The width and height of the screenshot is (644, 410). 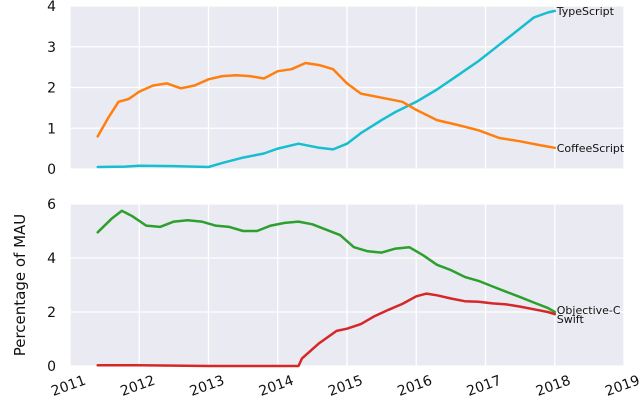 What do you see at coordinates (326, 330) in the screenshot?
I see `series-line-swift` at bounding box center [326, 330].